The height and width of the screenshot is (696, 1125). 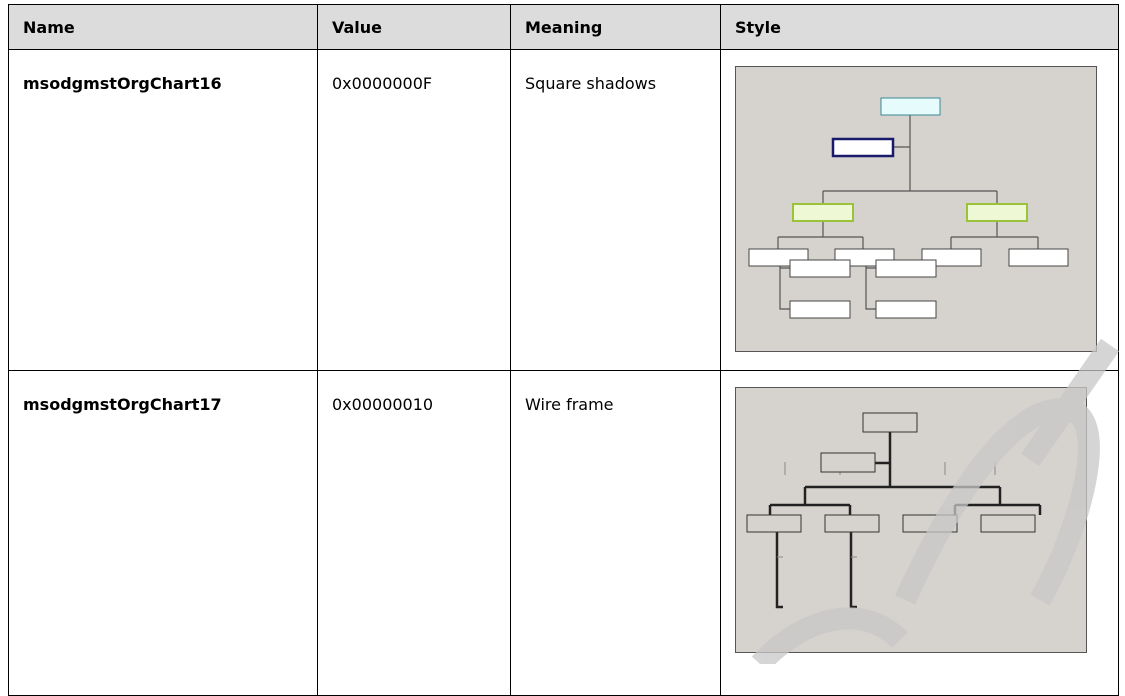 I want to click on name-cell: msodgmstOrgChart16, so click(x=163, y=210).